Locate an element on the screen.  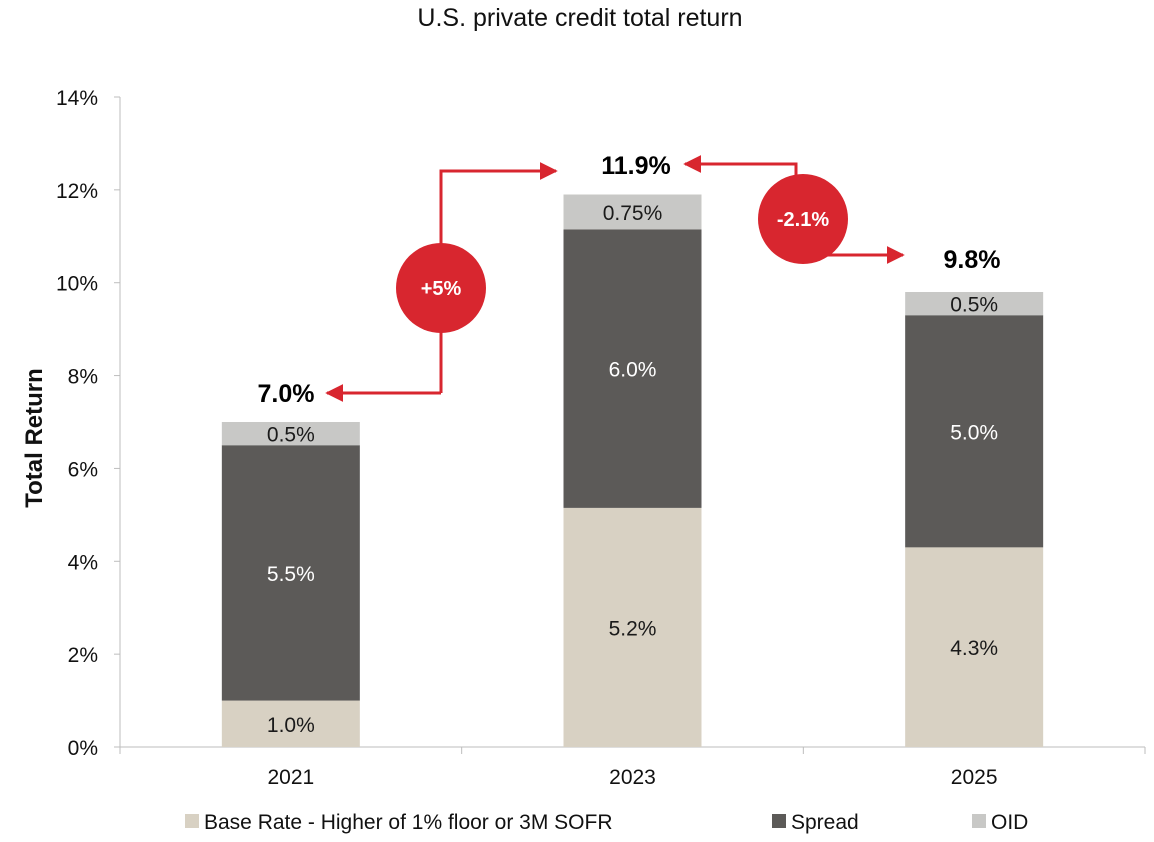
bar-data-label: 6.0% is located at coordinates (633, 370).